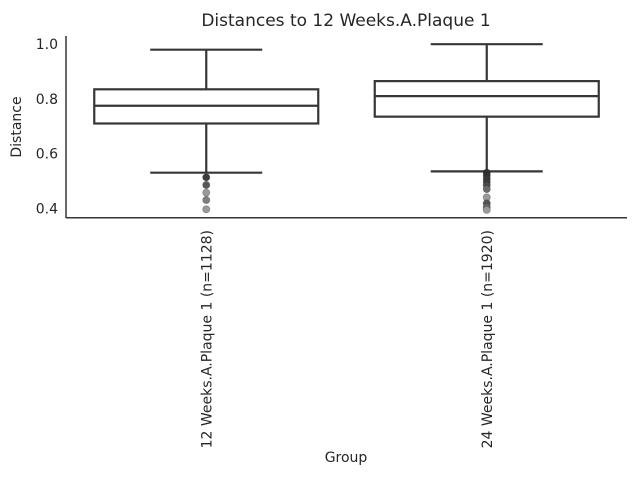 This screenshot has height=480, width=640. Describe the element at coordinates (47, 100) in the screenshot. I see `y-tick-label: 0.8` at that location.